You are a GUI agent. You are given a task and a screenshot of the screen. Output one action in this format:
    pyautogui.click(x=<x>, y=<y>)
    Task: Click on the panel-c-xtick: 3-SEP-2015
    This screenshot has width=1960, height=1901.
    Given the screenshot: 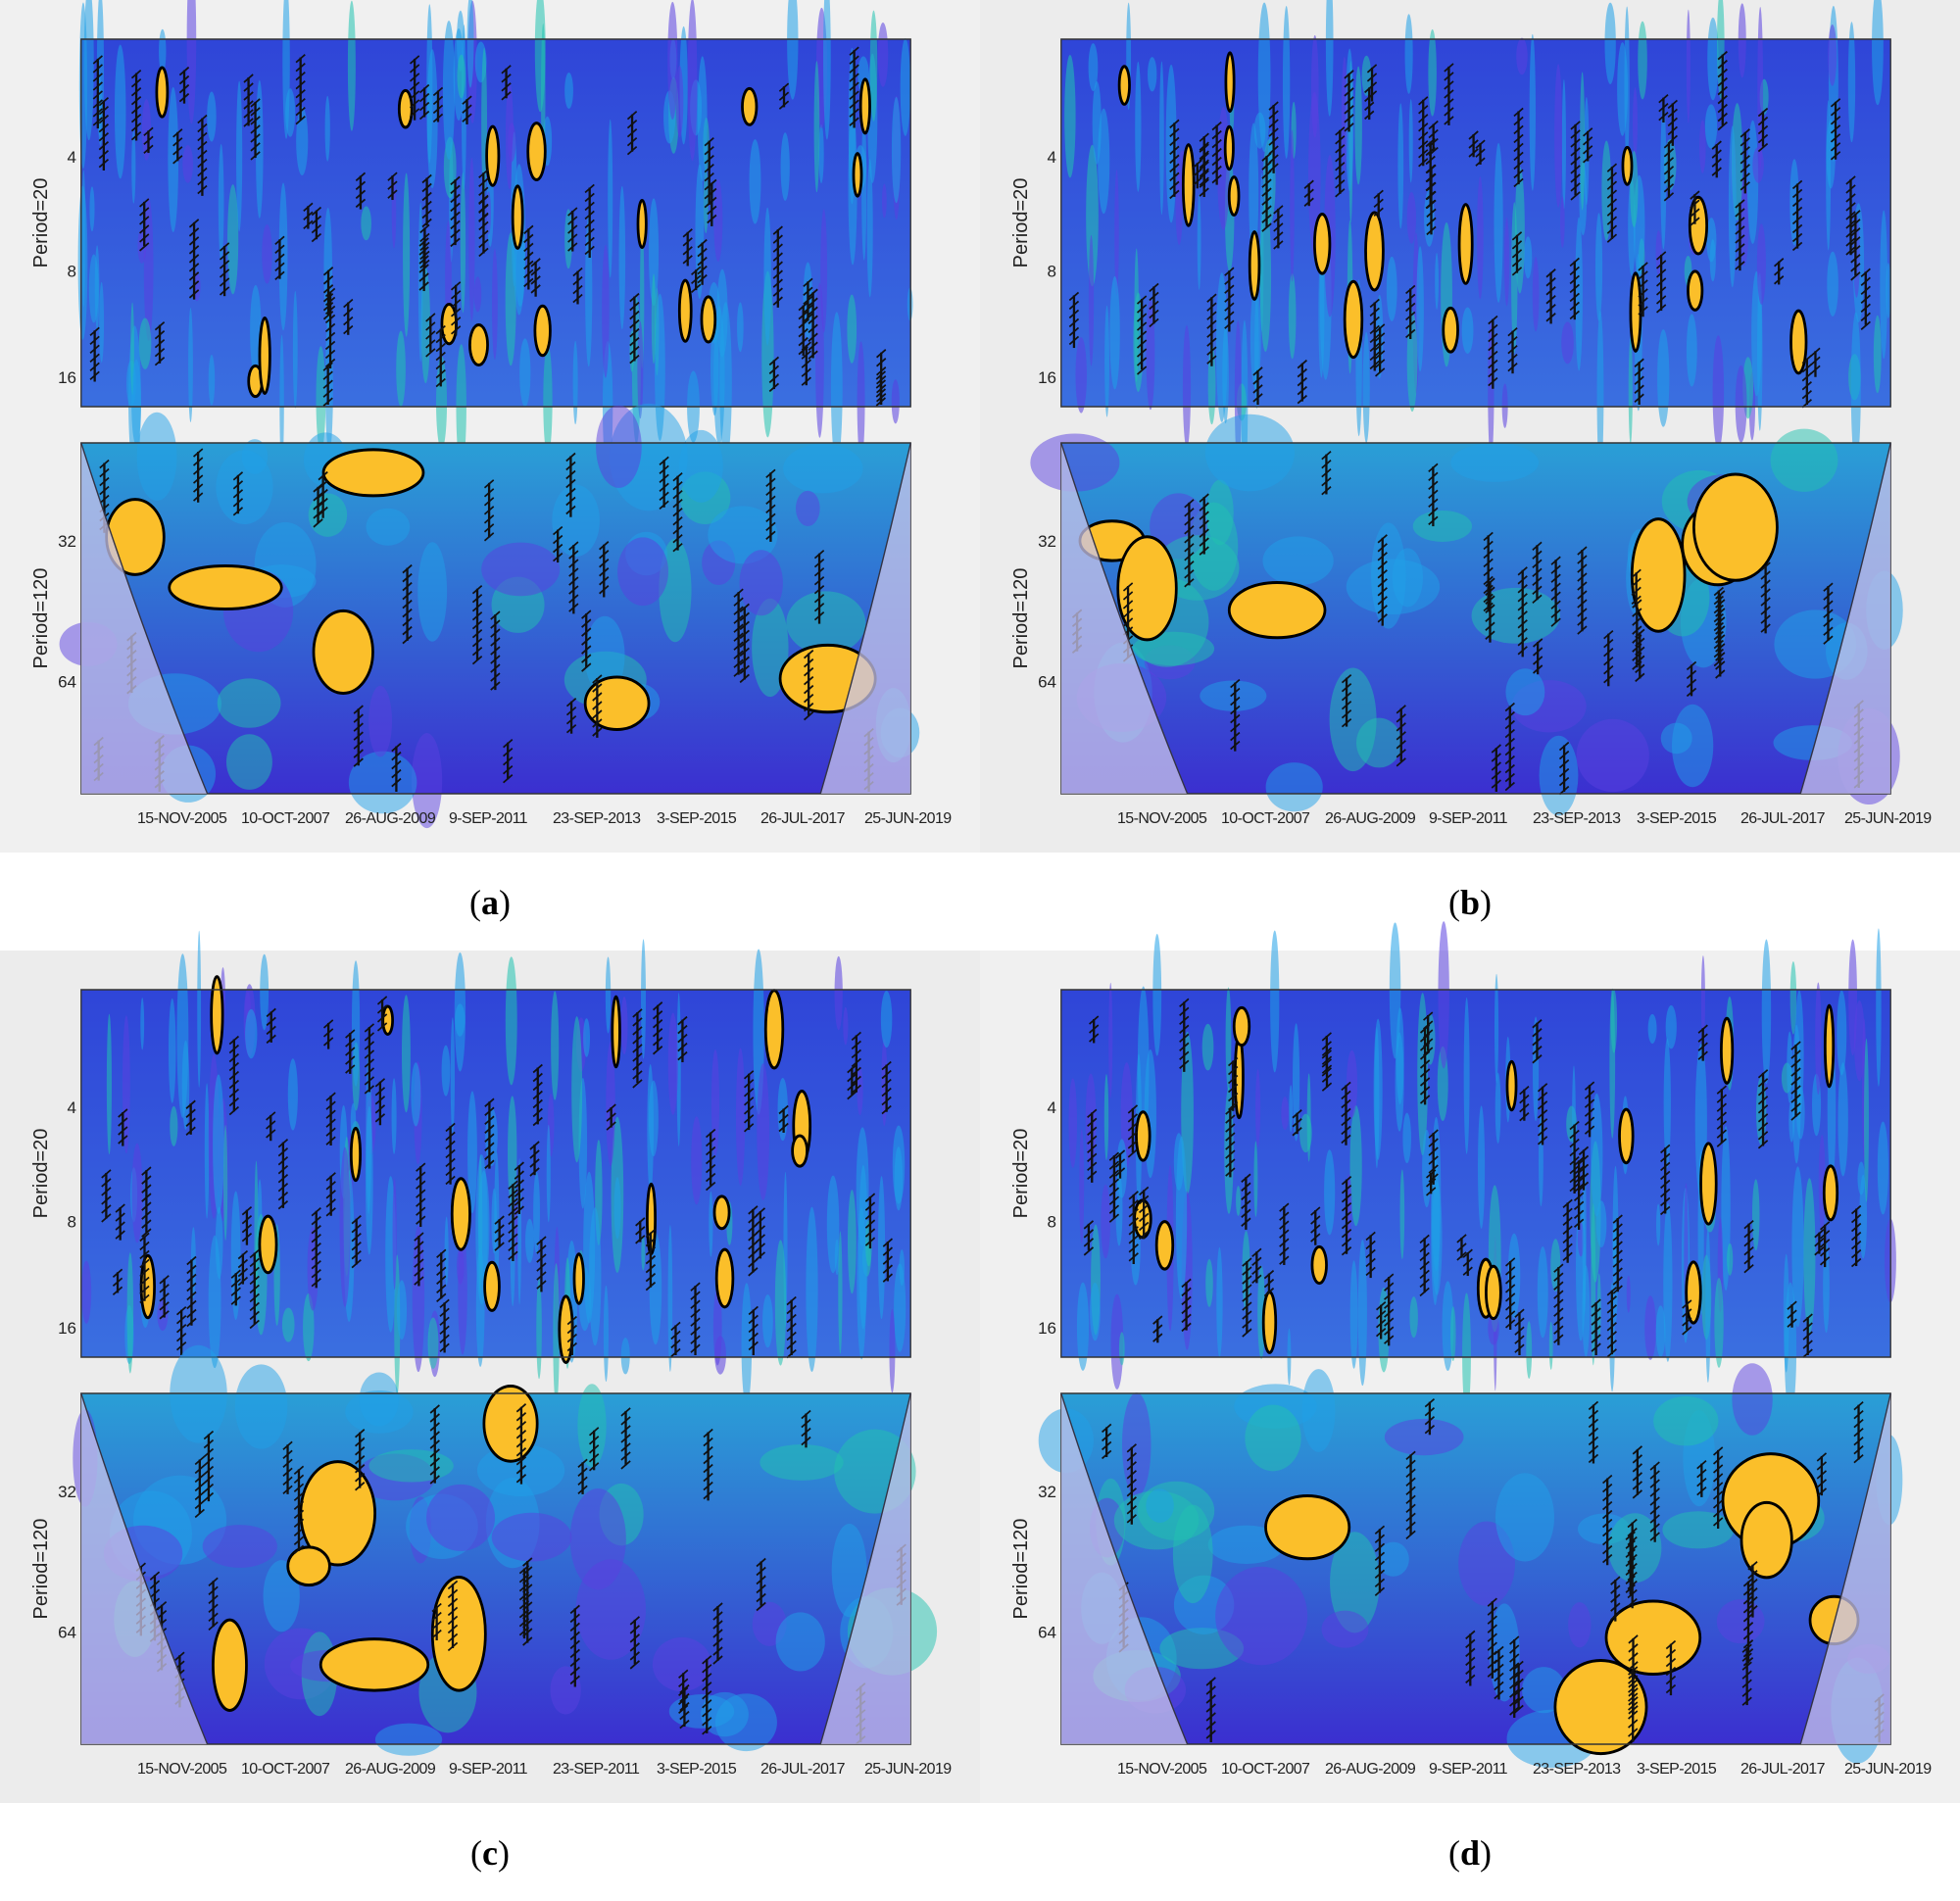 What is the action you would take?
    pyautogui.click(x=697, y=1769)
    